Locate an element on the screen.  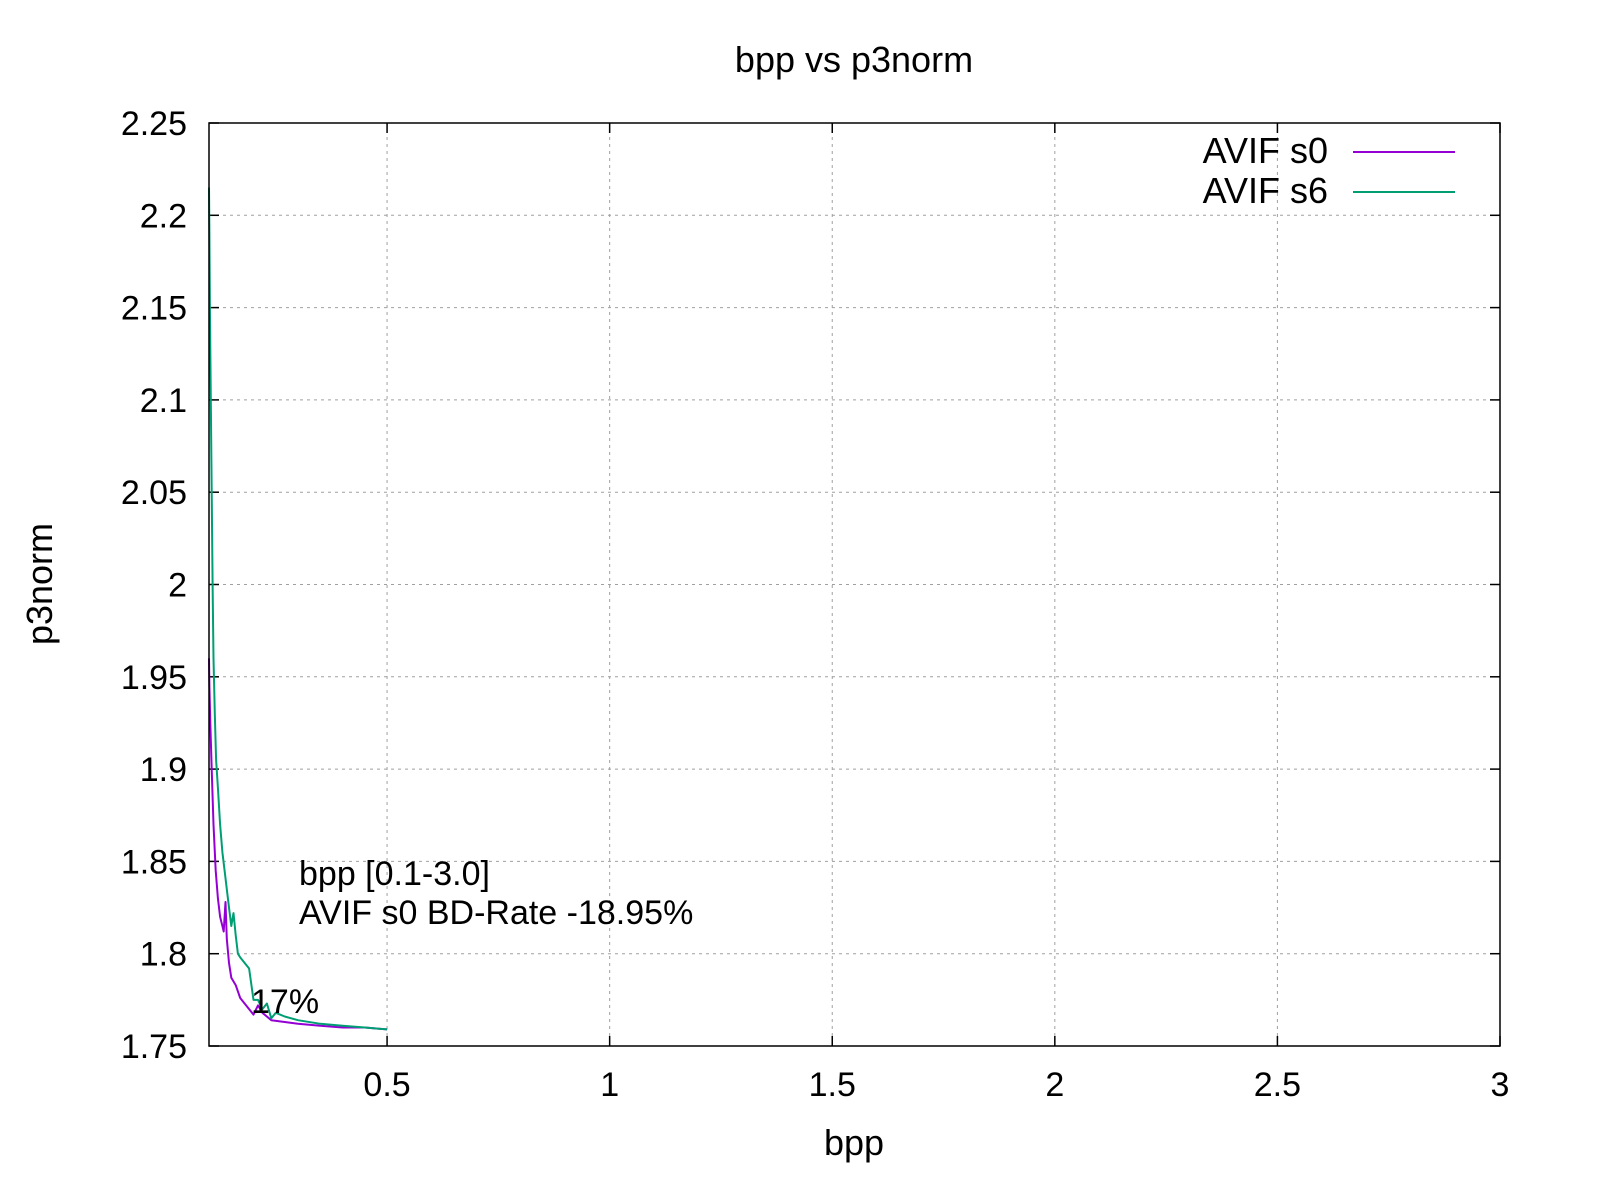
series-line-avif-s6 is located at coordinates (298, 609).